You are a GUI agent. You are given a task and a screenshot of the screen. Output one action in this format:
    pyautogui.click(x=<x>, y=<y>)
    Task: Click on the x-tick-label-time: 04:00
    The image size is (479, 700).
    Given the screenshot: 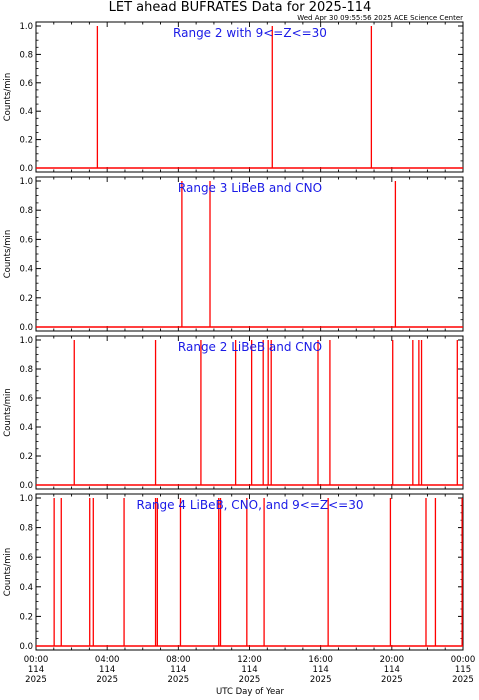 What is the action you would take?
    pyautogui.click(x=107, y=660)
    